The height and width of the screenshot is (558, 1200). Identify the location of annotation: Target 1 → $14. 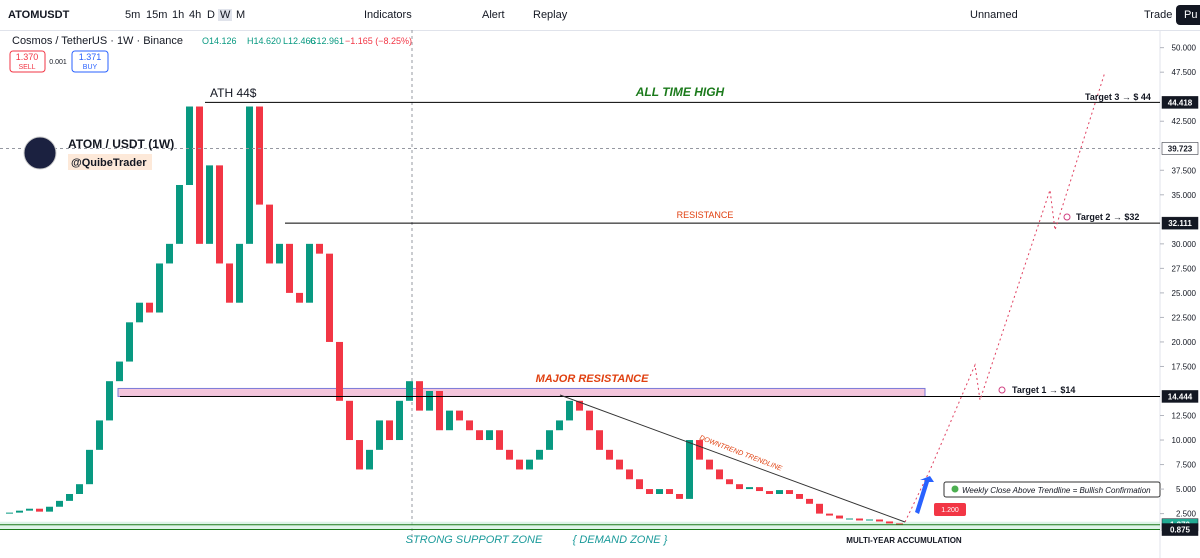
(1043, 390).